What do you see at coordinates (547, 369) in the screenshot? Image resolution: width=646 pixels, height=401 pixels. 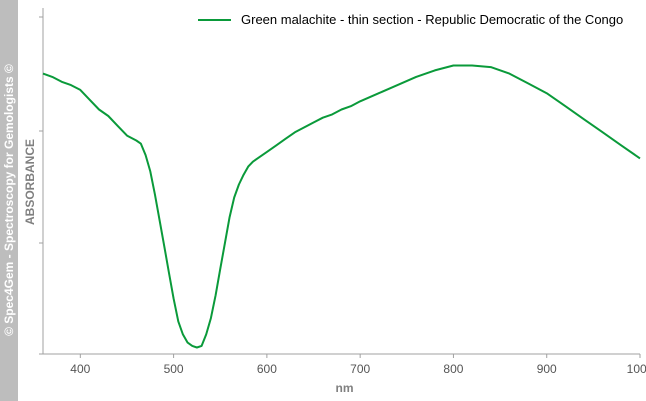 I see `x-tick-label: 900` at bounding box center [547, 369].